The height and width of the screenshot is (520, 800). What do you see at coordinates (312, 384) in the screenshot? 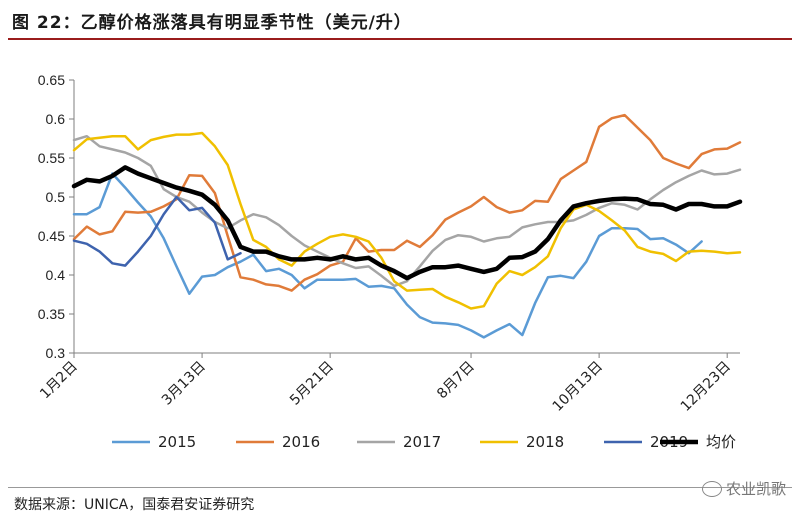
I see `x-tick-label: 5月21日` at bounding box center [312, 384].